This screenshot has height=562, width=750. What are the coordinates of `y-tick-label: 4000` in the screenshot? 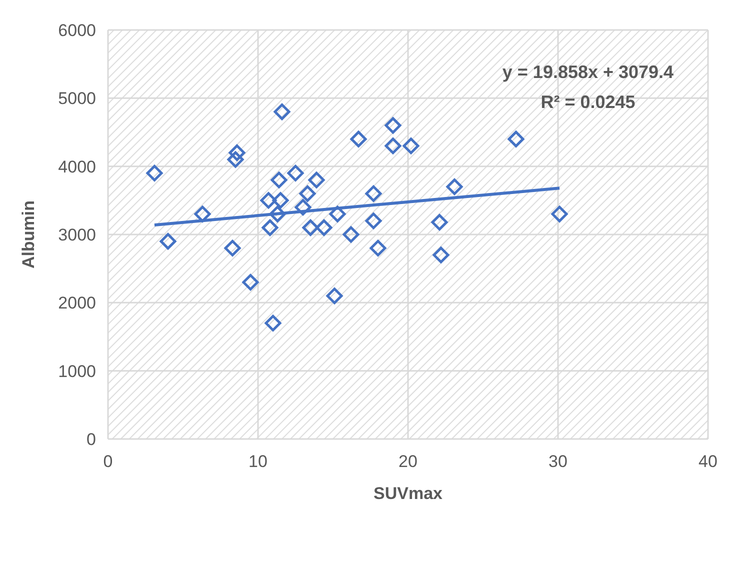 It's located at (77, 166).